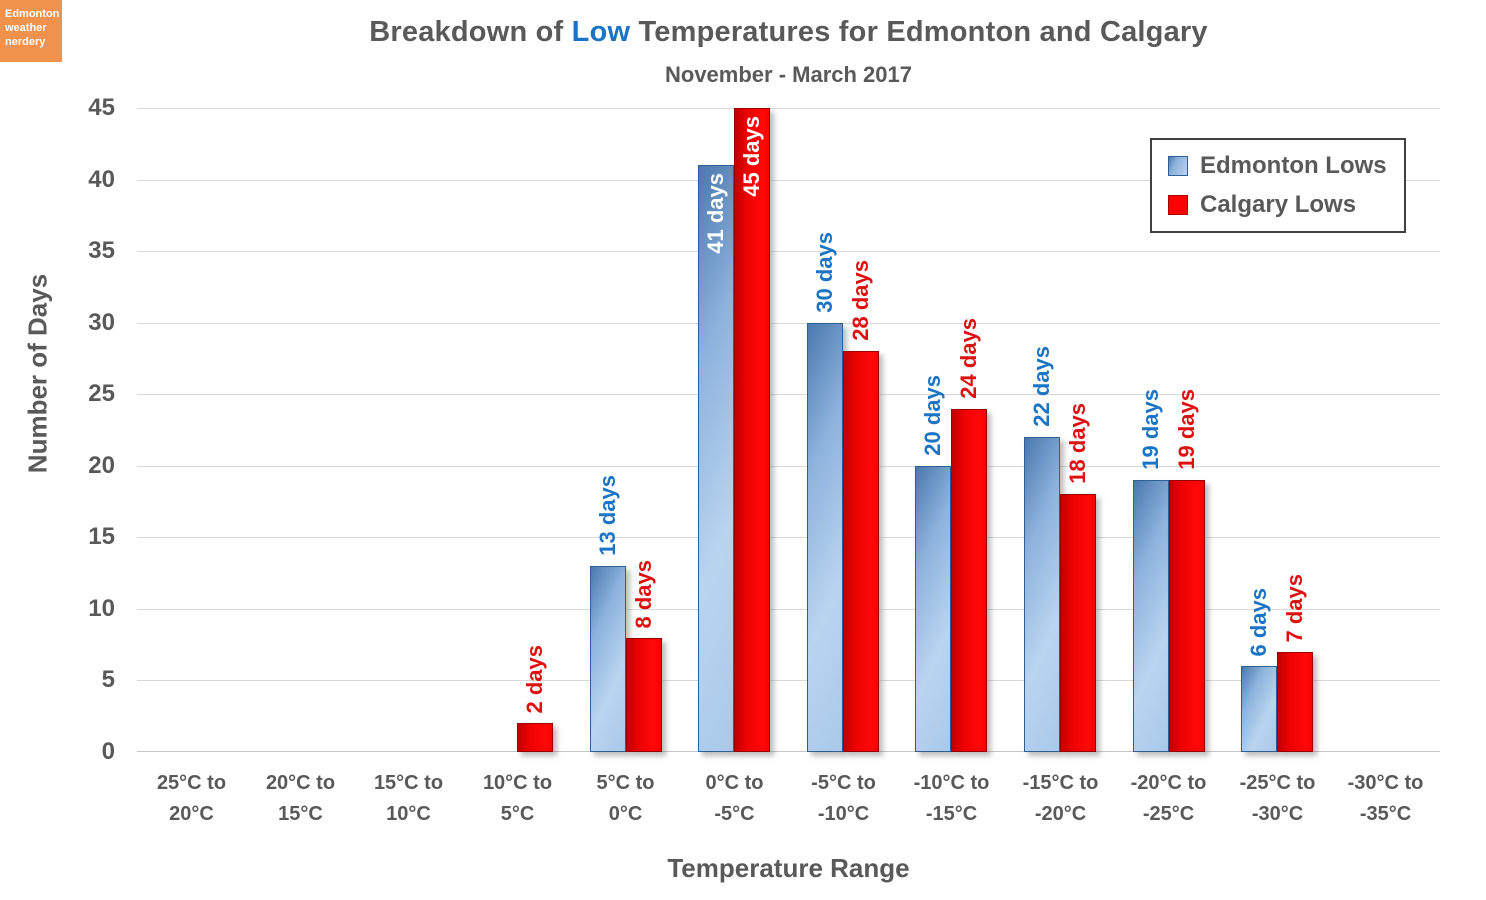  What do you see at coordinates (643, 594) in the screenshot?
I see `bar-value-label-calgary-4: 8 days` at bounding box center [643, 594].